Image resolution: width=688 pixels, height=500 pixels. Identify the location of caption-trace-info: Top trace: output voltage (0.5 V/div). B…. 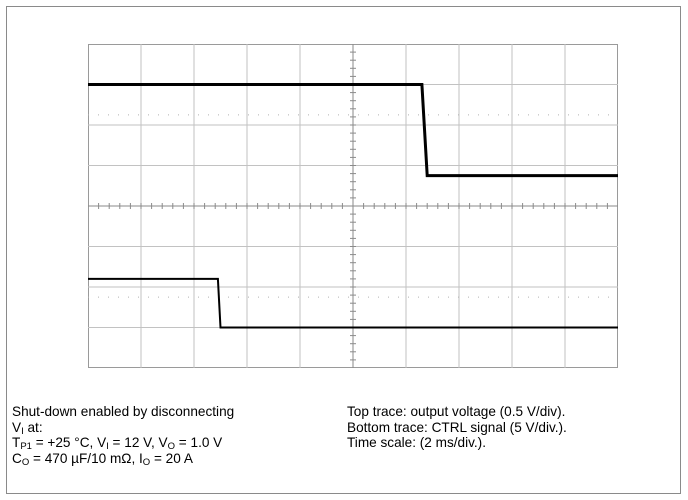
(457, 427).